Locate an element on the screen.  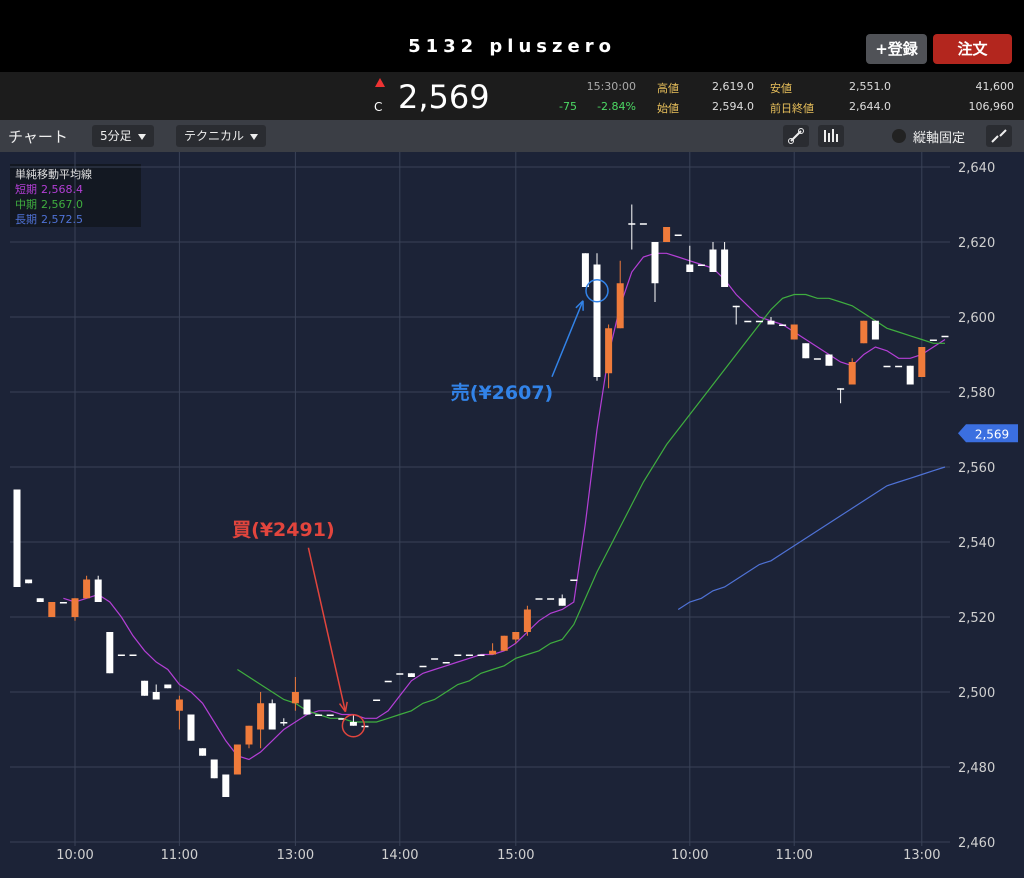
volume: 41,600 is located at coordinates (995, 86).